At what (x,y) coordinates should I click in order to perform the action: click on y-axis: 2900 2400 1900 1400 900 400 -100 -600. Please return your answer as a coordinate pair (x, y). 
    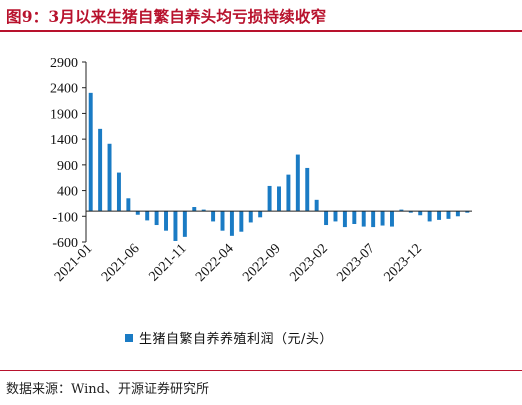
    Looking at the image, I should click on (68, 153).